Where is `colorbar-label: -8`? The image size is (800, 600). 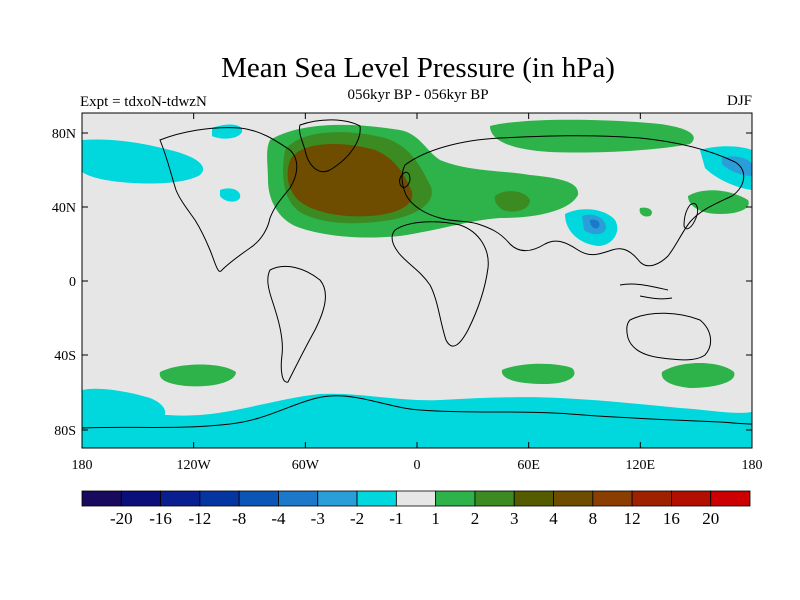
colorbar-label: -8 is located at coordinates (239, 518).